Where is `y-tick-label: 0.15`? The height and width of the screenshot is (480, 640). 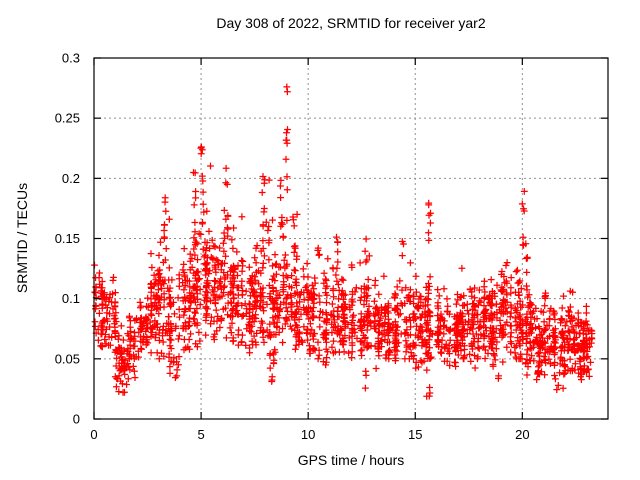 y-tick-label: 0.15 is located at coordinates (67, 238).